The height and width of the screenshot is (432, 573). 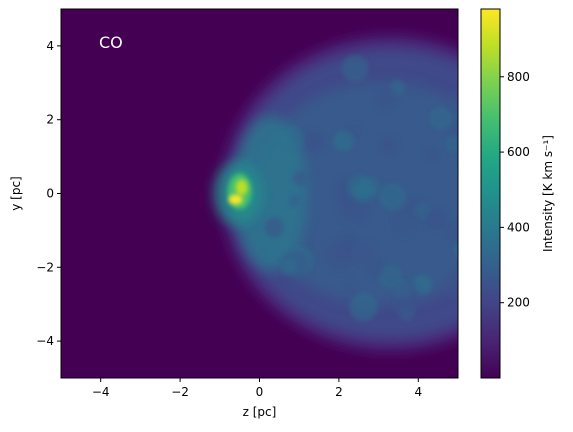 What do you see at coordinates (518, 77) in the screenshot?
I see `colorbar-tick-label: 800` at bounding box center [518, 77].